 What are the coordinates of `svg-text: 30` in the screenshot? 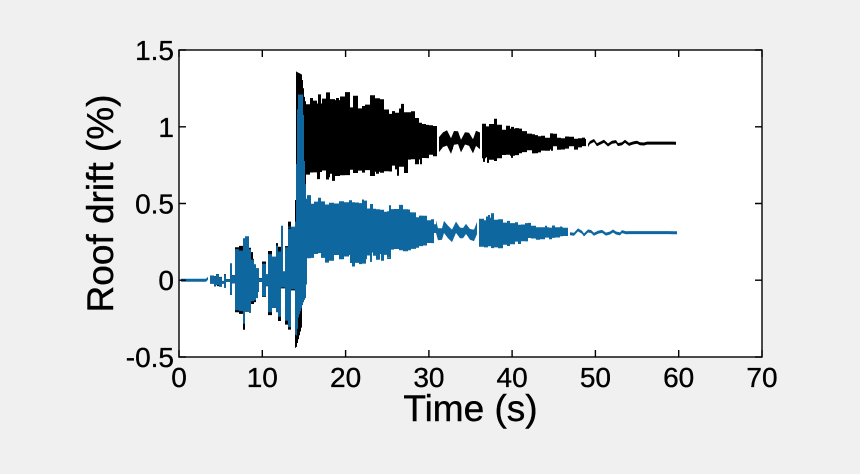 It's located at (428, 377).